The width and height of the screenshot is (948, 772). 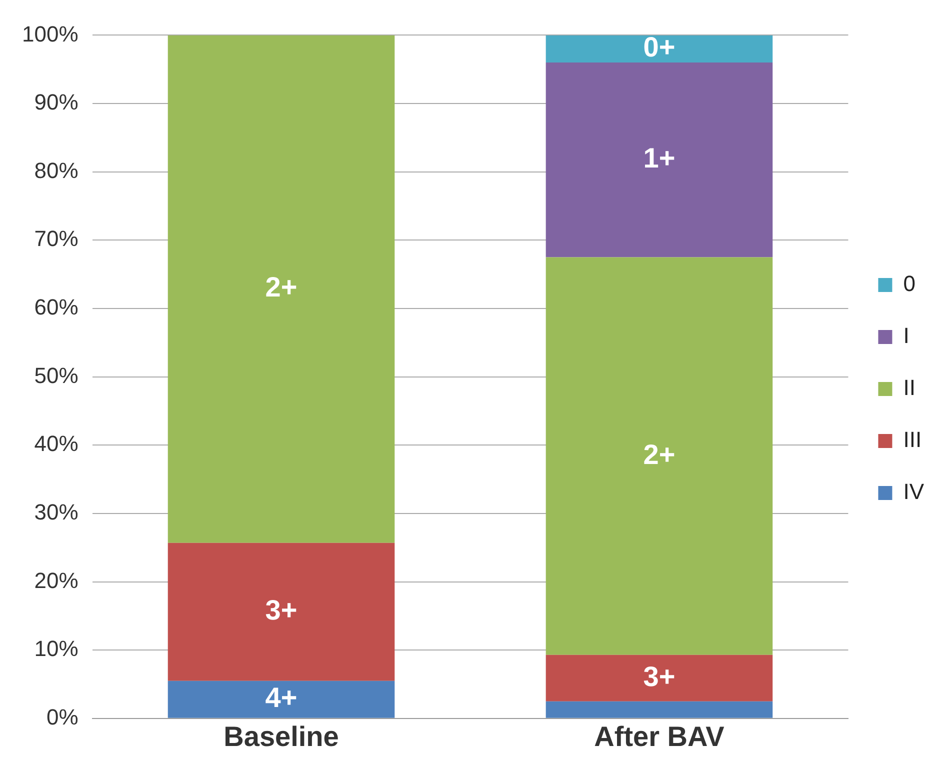 What do you see at coordinates (281, 736) in the screenshot?
I see `x-tick-label: Baseline` at bounding box center [281, 736].